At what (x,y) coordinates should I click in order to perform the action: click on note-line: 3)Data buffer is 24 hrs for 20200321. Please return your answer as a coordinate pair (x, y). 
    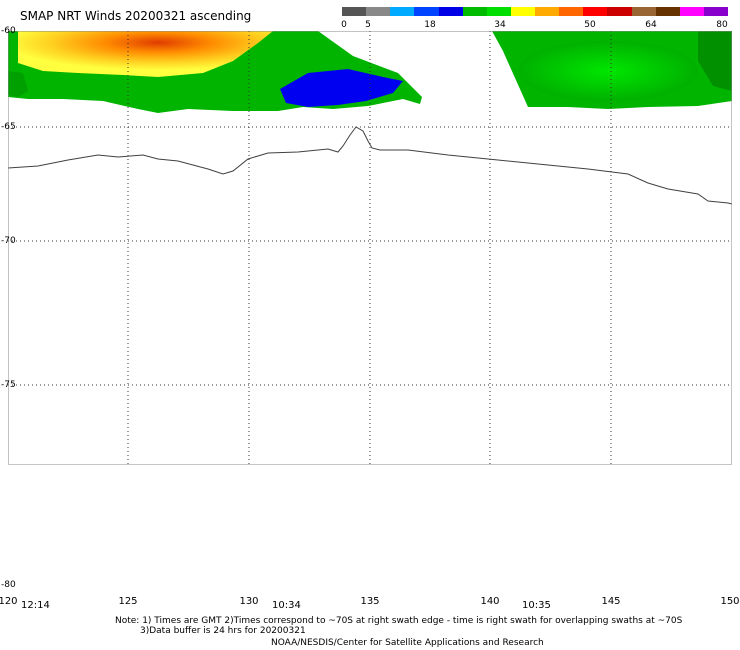
    Looking at the image, I should click on (223, 631).